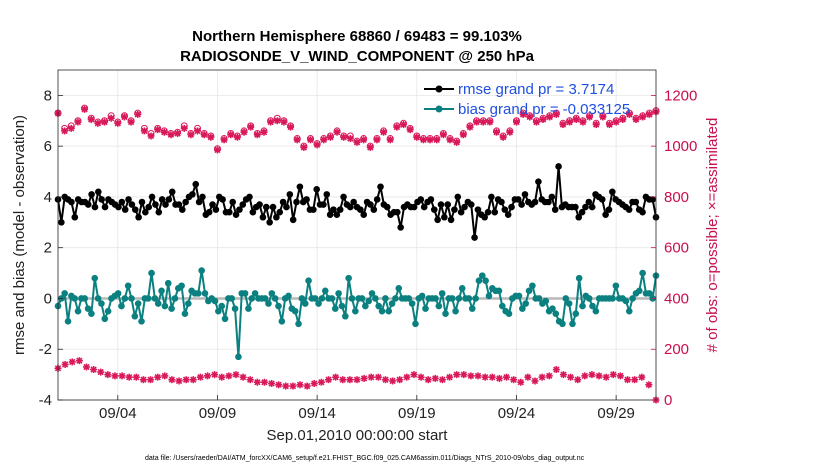 The height and width of the screenshot is (470, 830). Describe the element at coordinates (417, 413) in the screenshot. I see `x-tick-label: 09/19` at that location.